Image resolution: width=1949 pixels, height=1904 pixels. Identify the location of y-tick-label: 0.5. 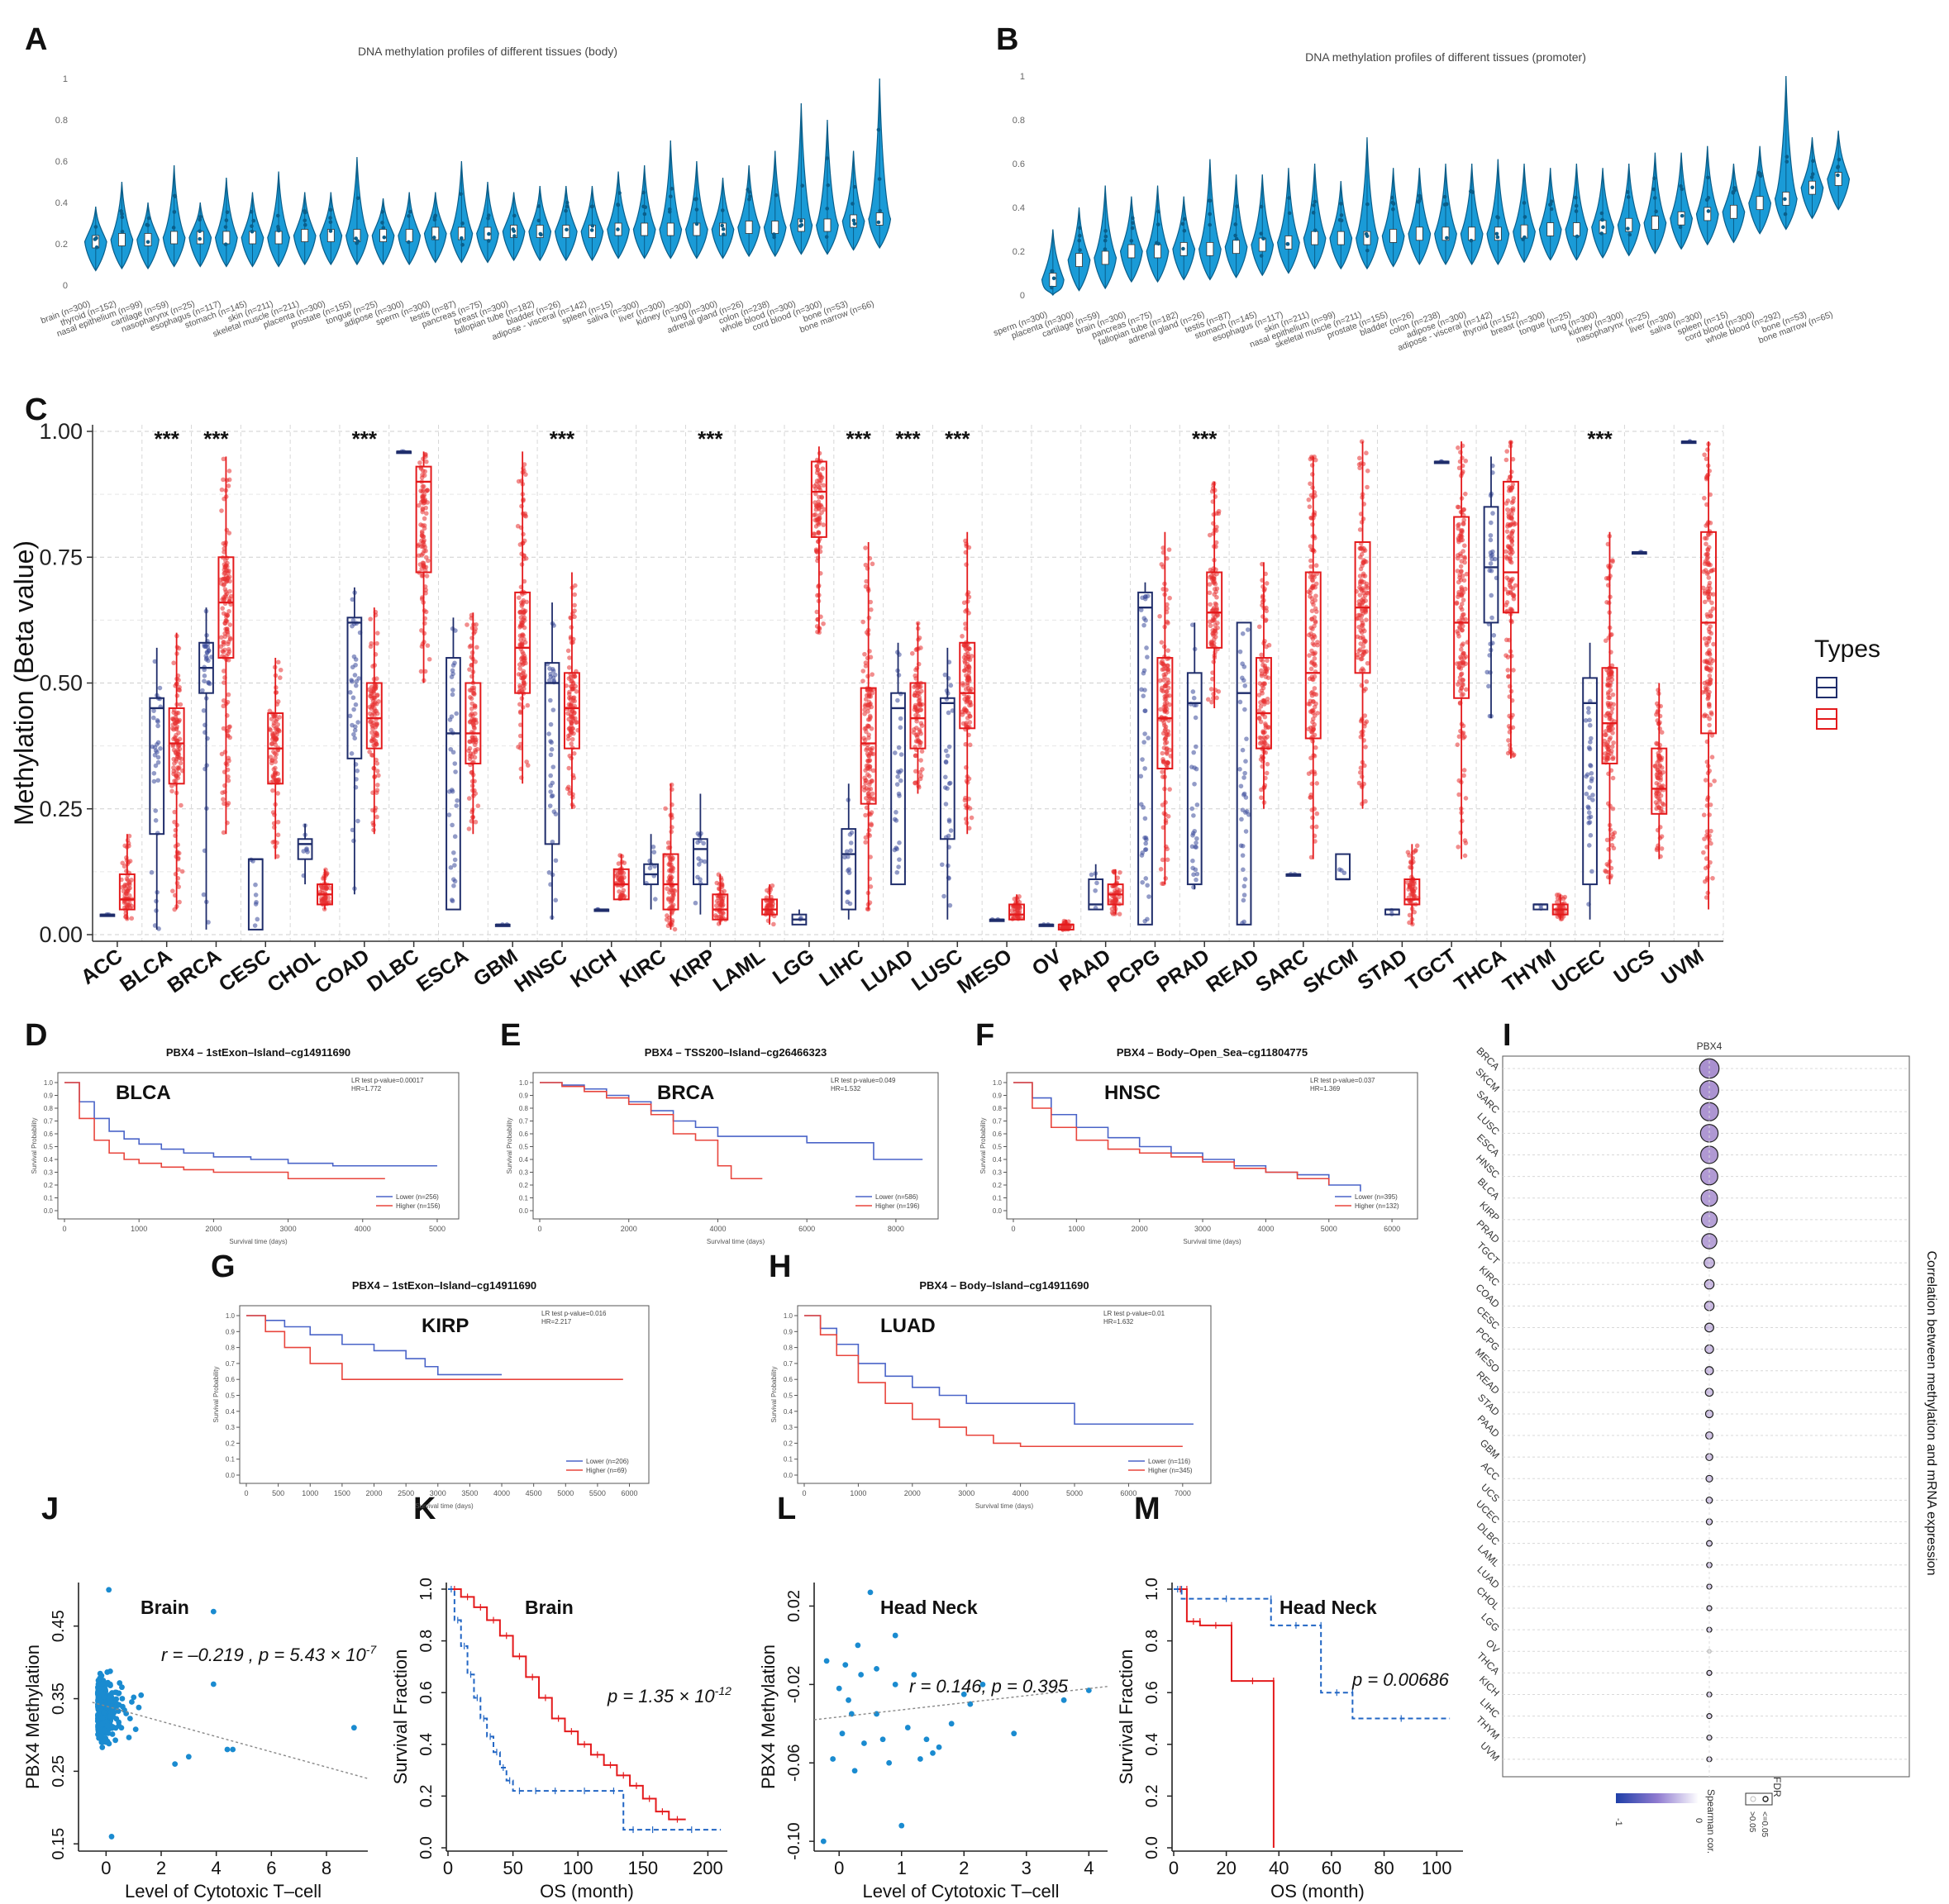
(788, 1396).